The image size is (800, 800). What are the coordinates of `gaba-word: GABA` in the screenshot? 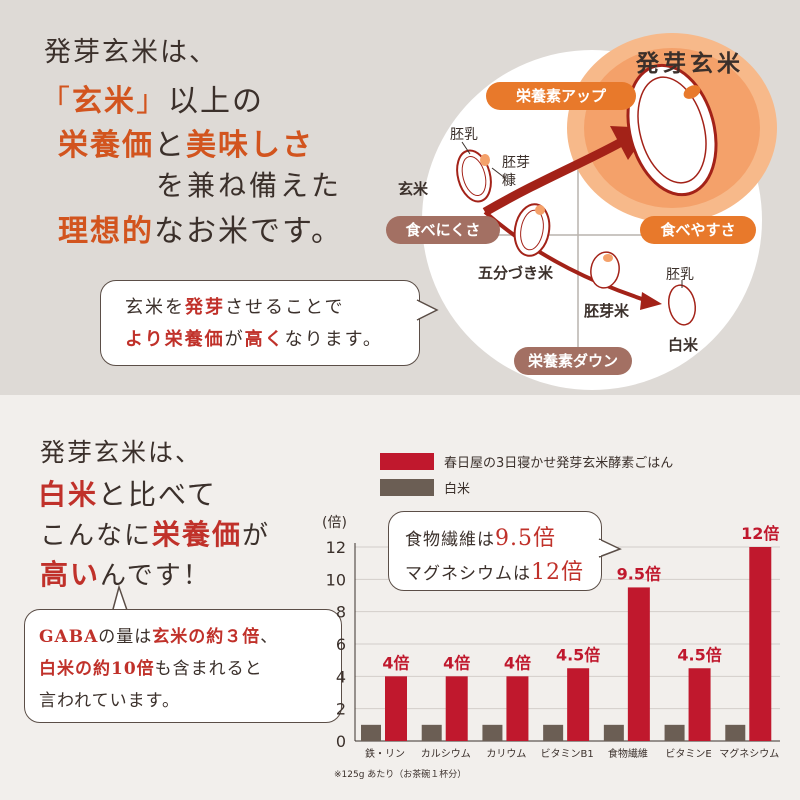 It's located at (69, 637).